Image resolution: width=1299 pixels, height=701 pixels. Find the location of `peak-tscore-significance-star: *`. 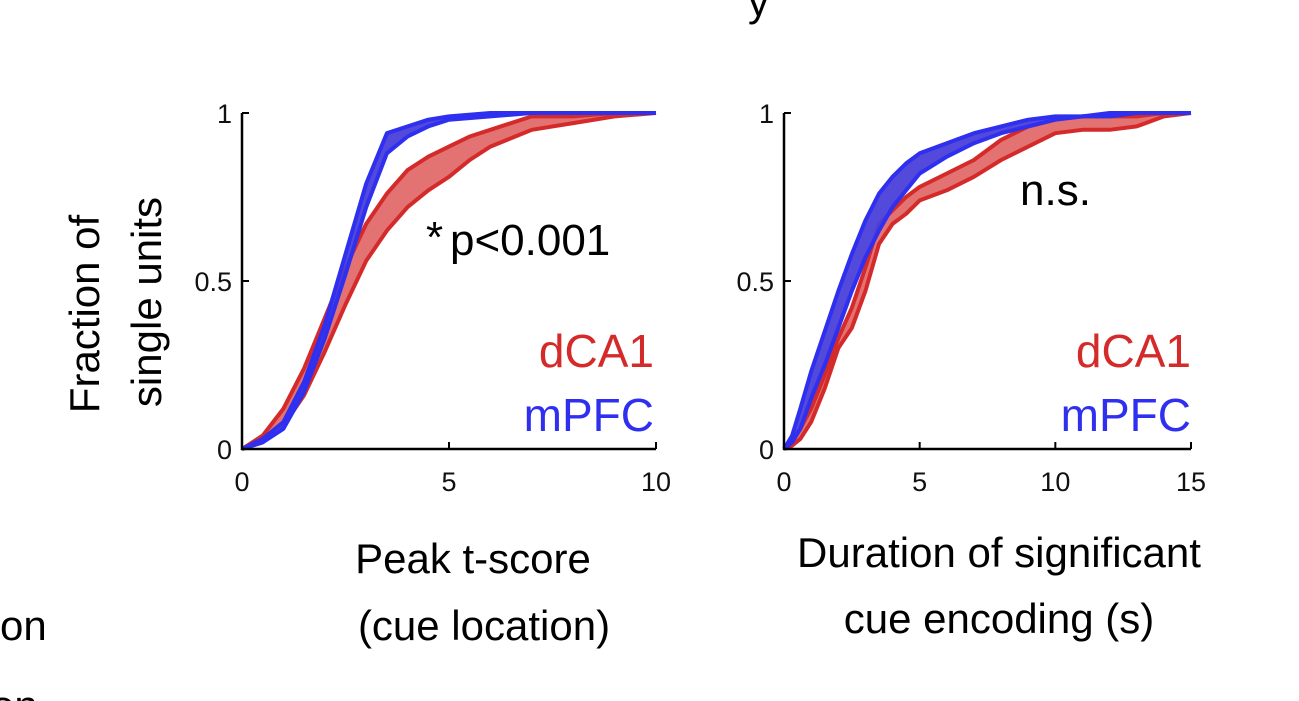

peak-tscore-significance-star: * is located at coordinates (434, 237).